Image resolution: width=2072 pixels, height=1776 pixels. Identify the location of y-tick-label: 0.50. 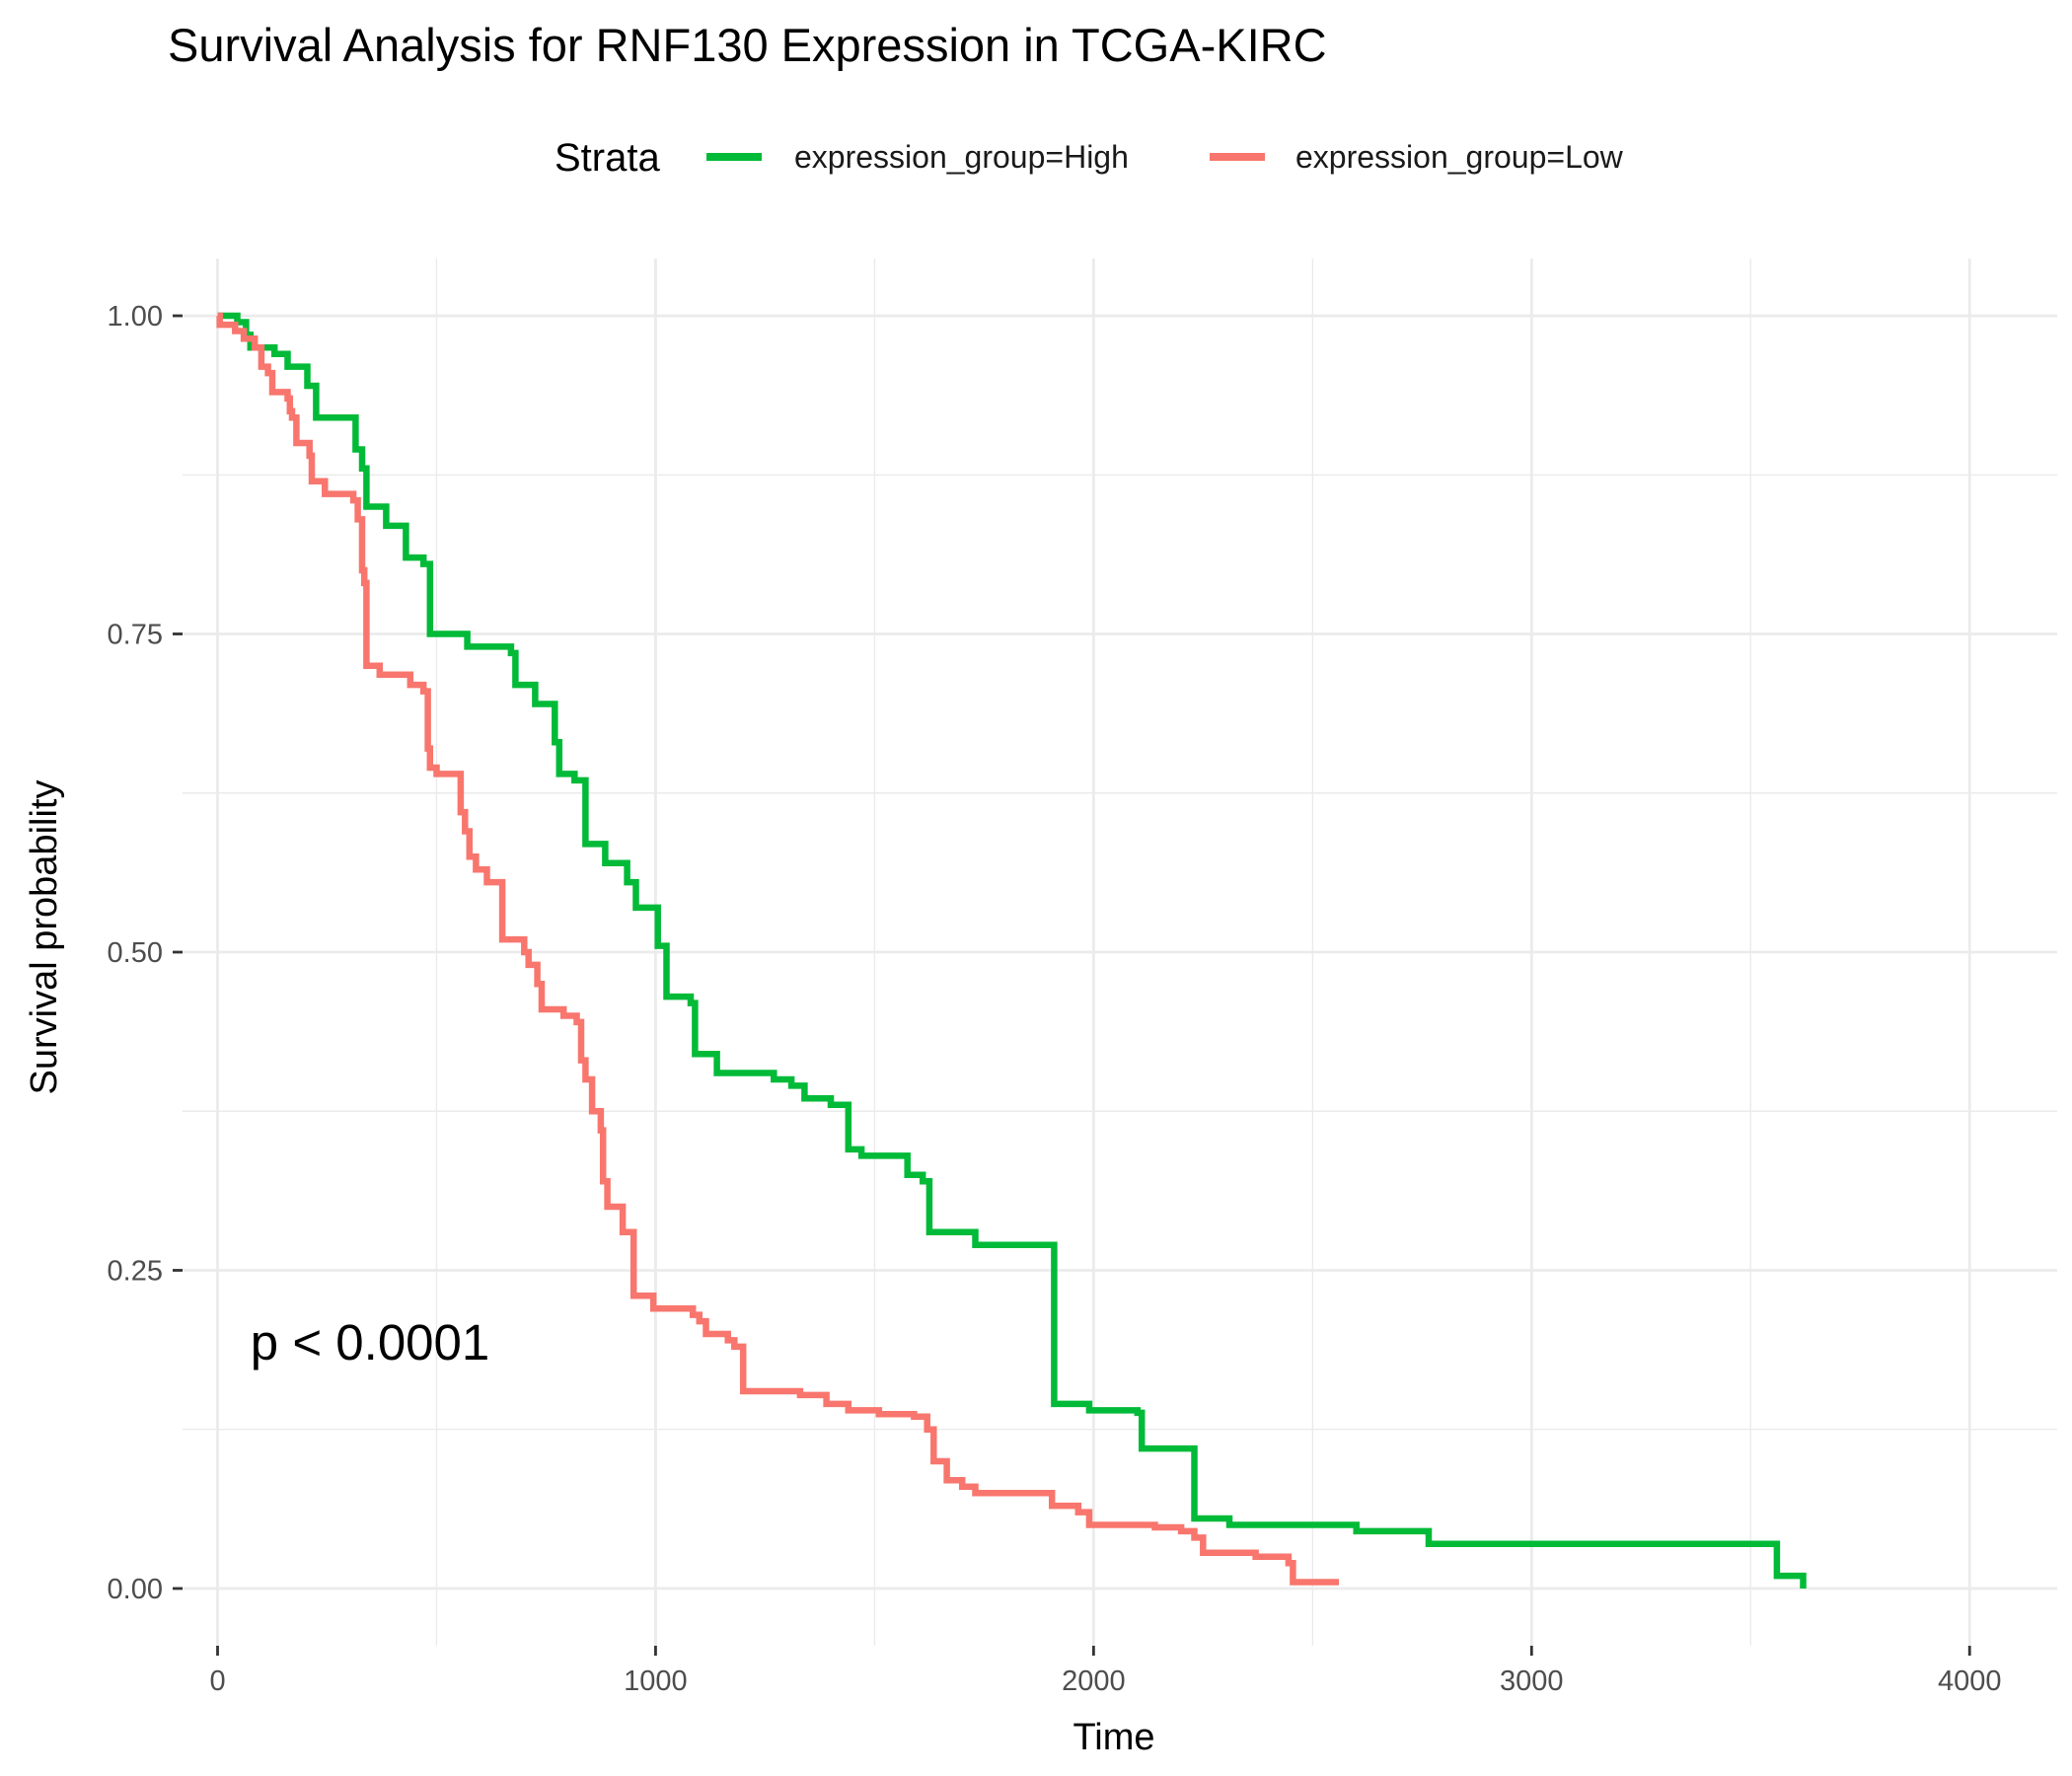
(136, 953).